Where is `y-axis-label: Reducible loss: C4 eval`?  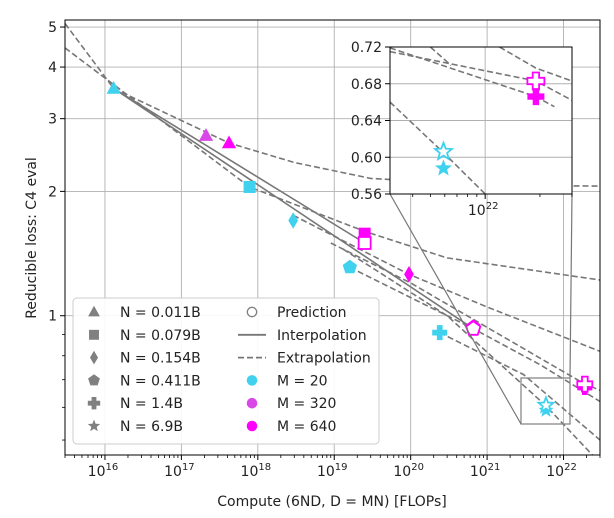
y-axis-label: Reducible loss: C4 eval is located at coordinates (32, 238).